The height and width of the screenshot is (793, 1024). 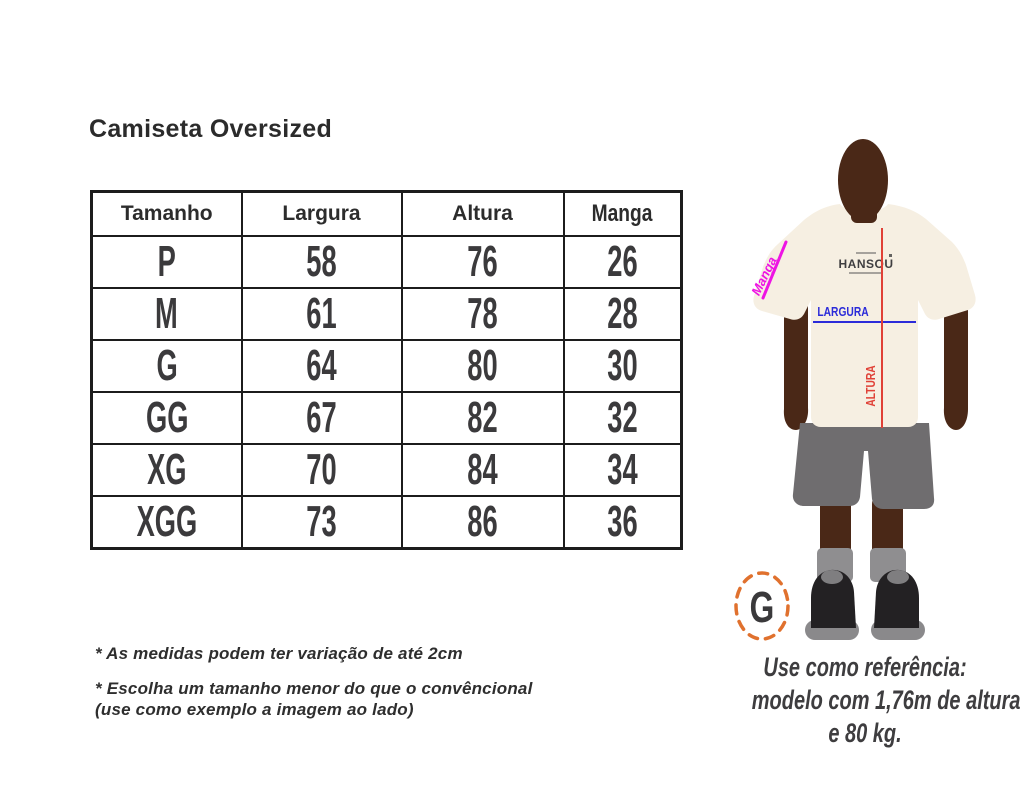 I want to click on left-arm-silhouette, so click(x=796, y=362).